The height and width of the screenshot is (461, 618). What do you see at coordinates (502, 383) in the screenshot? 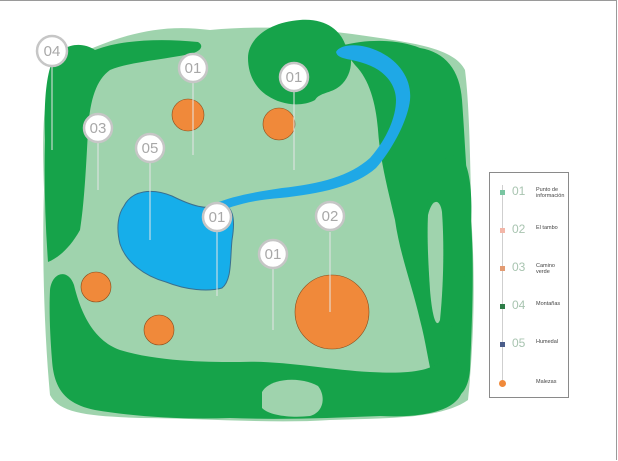
I see `weeds-icon` at bounding box center [502, 383].